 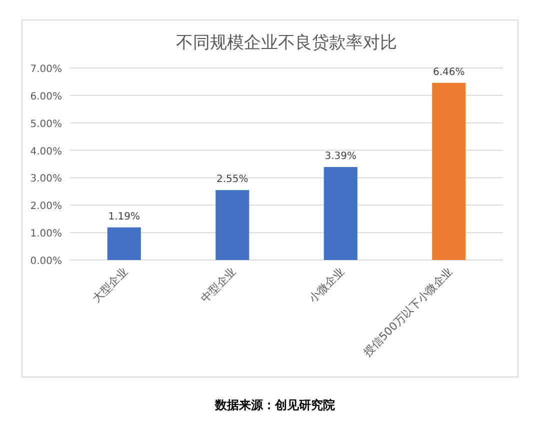 What do you see at coordinates (46, 124) in the screenshot?
I see `y-tick-label: 5.00%` at bounding box center [46, 124].